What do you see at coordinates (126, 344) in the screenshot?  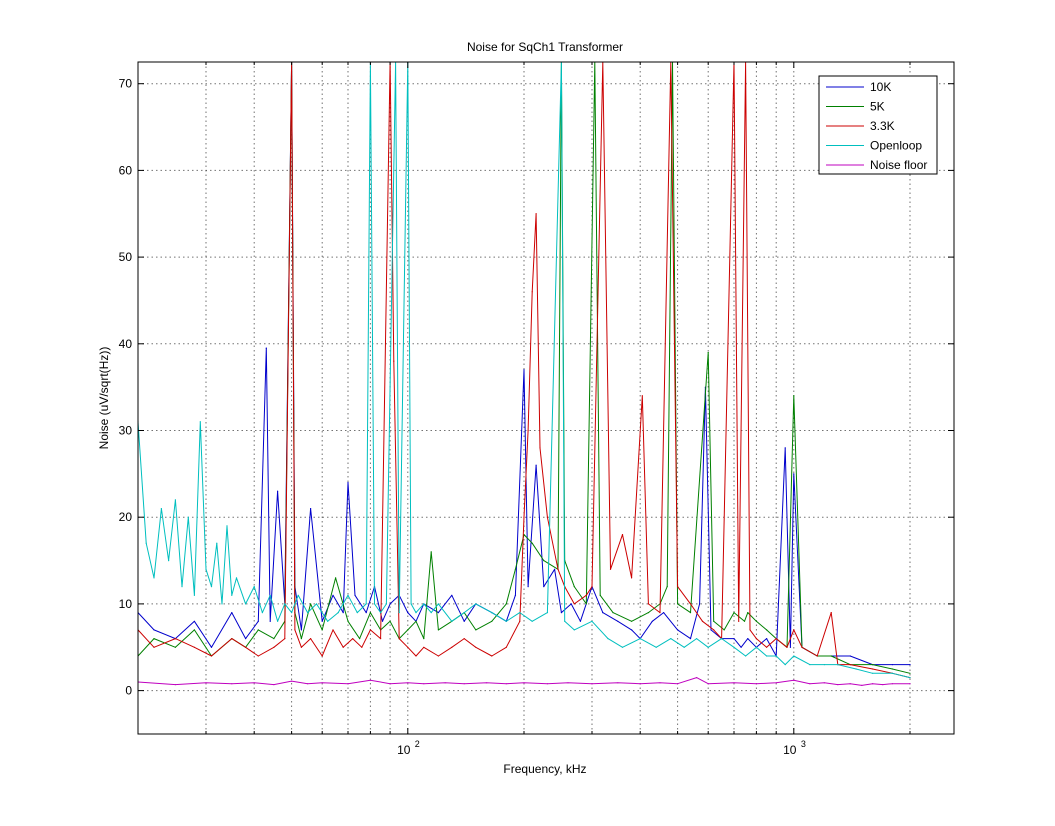 I see `y-tick-label: 40` at bounding box center [126, 344].